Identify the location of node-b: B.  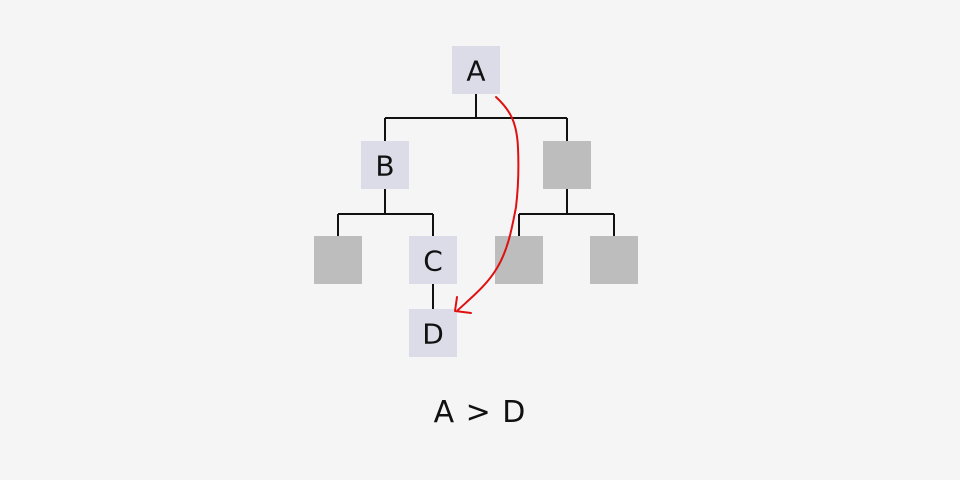
(385, 165).